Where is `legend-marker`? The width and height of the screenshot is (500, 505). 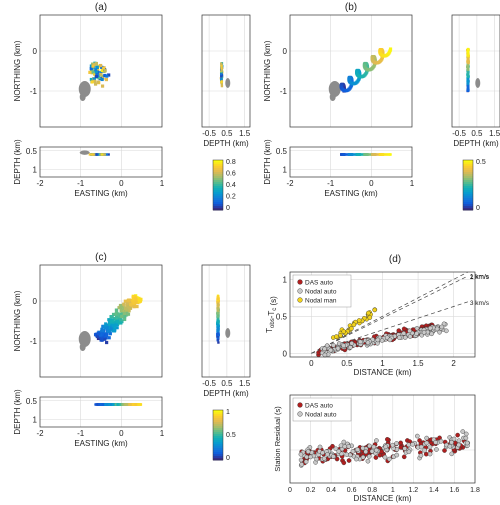
legend-marker is located at coordinates (300, 300).